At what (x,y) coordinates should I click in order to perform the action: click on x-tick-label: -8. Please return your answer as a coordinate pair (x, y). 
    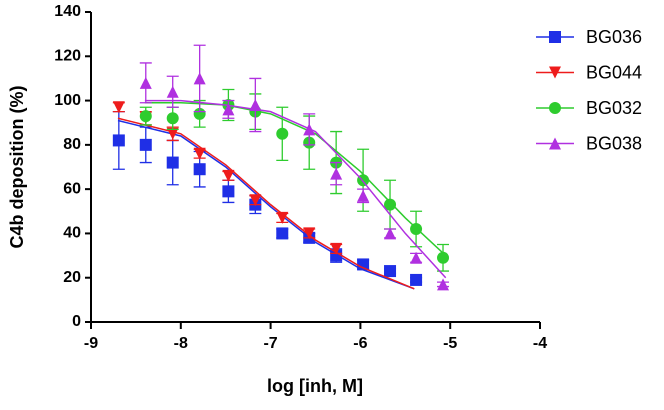
    Looking at the image, I should click on (181, 343).